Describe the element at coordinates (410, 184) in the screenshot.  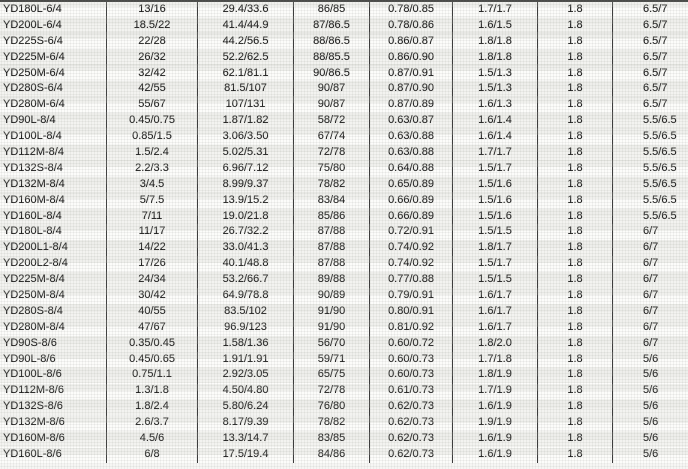
I see `cell-power-factor: 0.65/0.89` at that location.